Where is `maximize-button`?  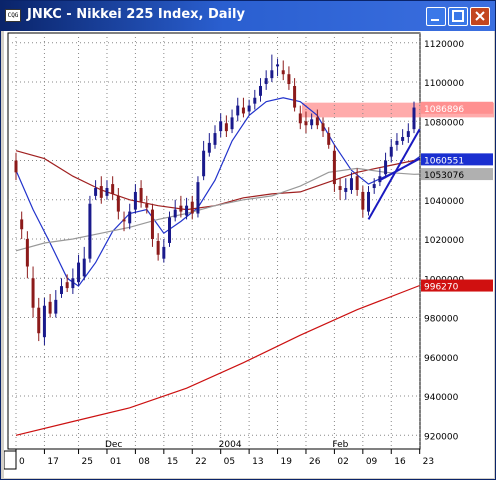 maximize-button is located at coordinates (458, 16).